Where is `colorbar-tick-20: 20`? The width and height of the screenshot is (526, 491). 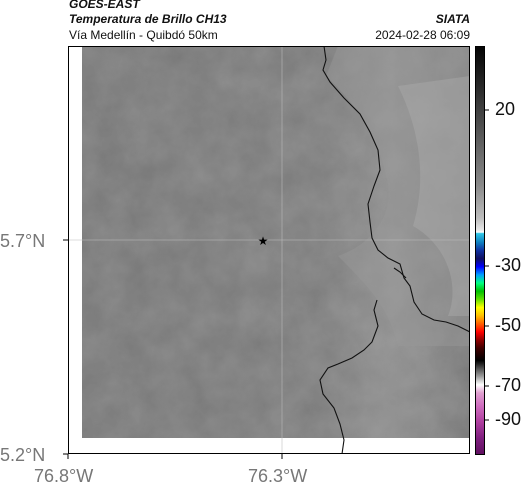
colorbar-tick-20: 20 is located at coordinates (505, 109).